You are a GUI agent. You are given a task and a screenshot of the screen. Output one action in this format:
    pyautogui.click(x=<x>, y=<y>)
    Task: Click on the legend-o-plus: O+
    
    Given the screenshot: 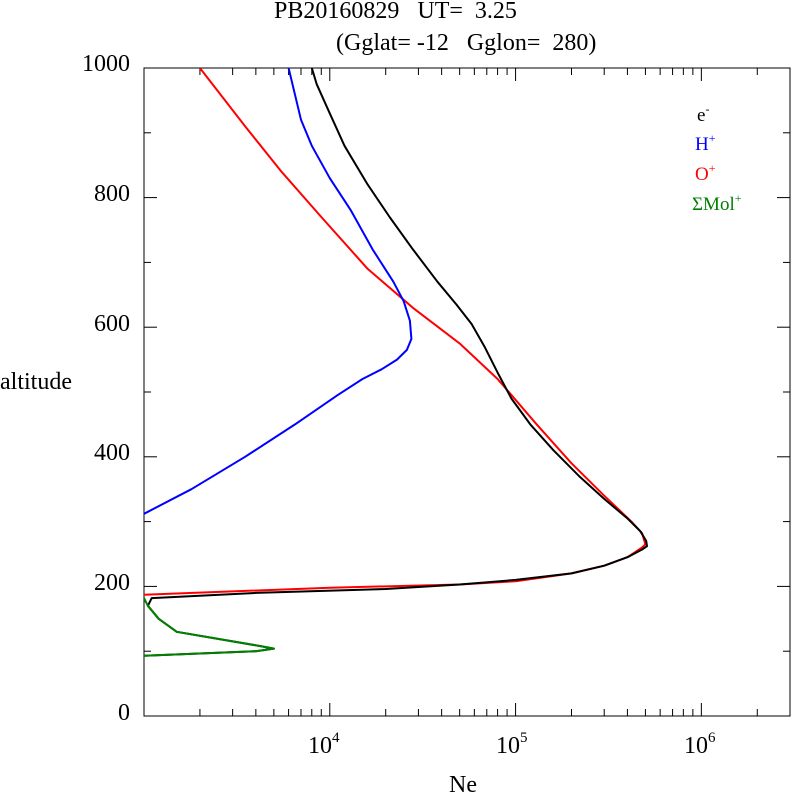 What is the action you would take?
    pyautogui.click(x=705, y=173)
    